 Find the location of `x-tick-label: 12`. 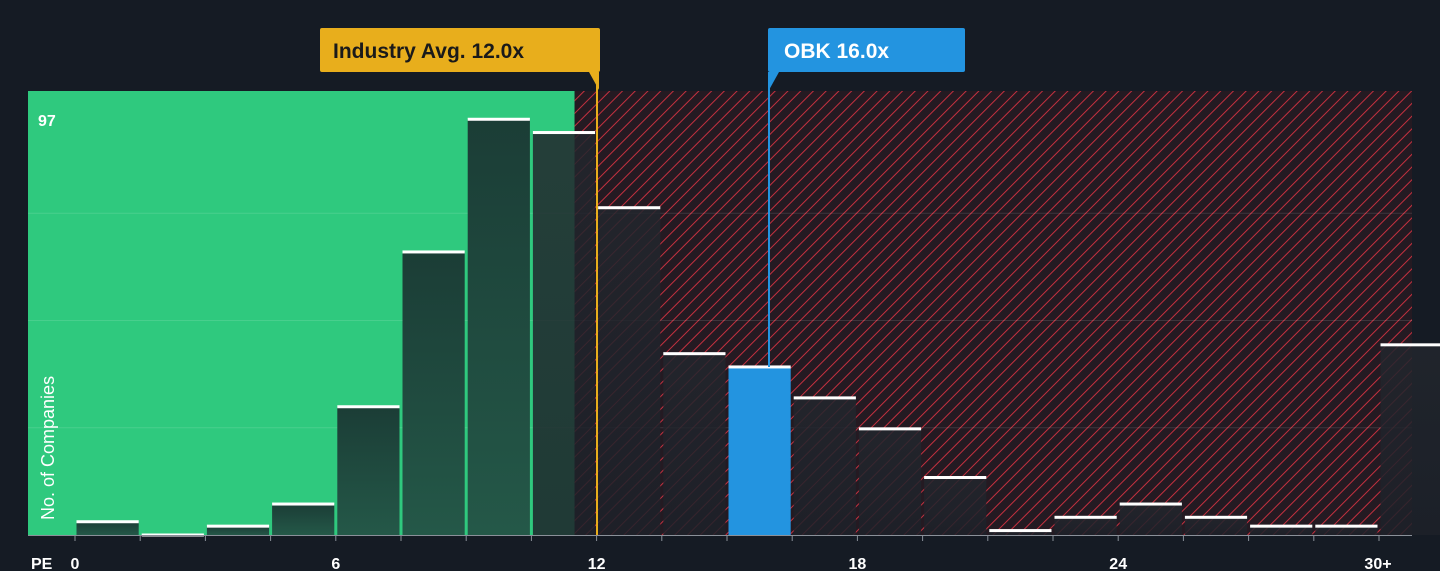

x-tick-label: 12 is located at coordinates (597, 563).